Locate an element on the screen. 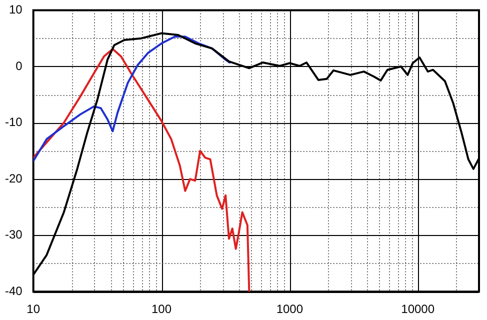  x-tick-label: 10000 is located at coordinates (418, 309).